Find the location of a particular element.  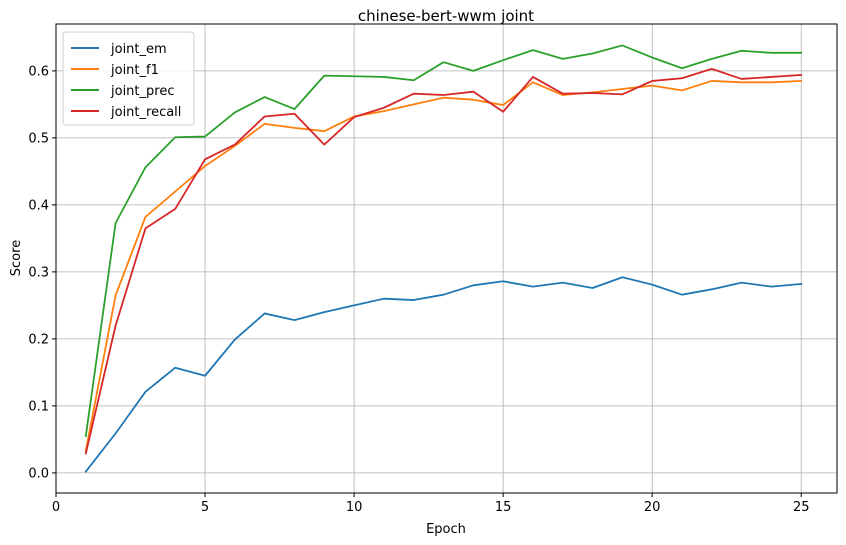

x-tick-label: 20 is located at coordinates (652, 507).